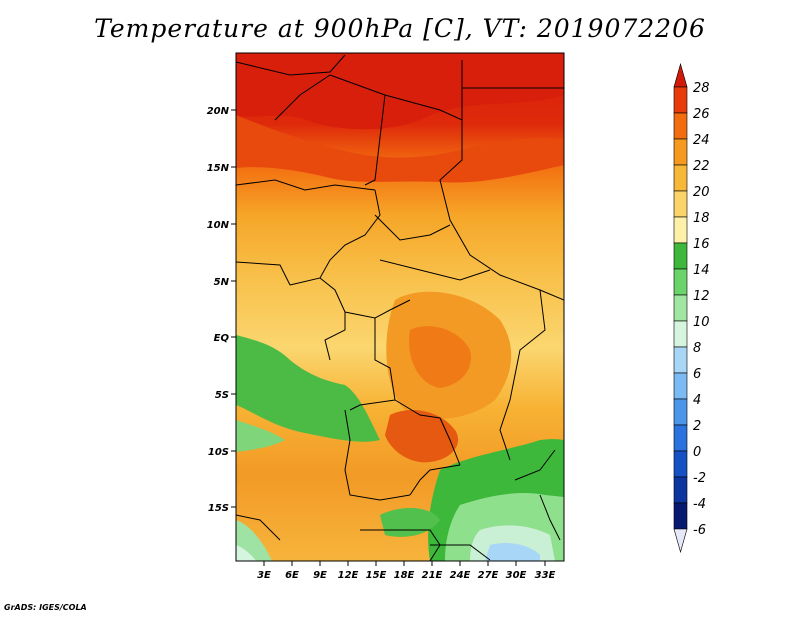  What do you see at coordinates (320, 575) in the screenshot?
I see `lon-tick-label: 9E` at bounding box center [320, 575].